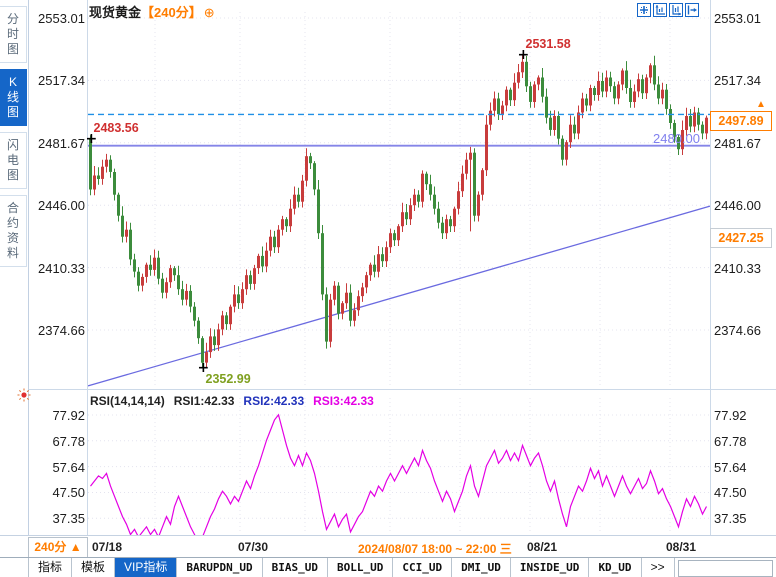 This screenshot has height=577, width=776. What do you see at coordinates (61, 80) in the screenshot?
I see `price-axis-label-l-1: 2517.34` at bounding box center [61, 80].